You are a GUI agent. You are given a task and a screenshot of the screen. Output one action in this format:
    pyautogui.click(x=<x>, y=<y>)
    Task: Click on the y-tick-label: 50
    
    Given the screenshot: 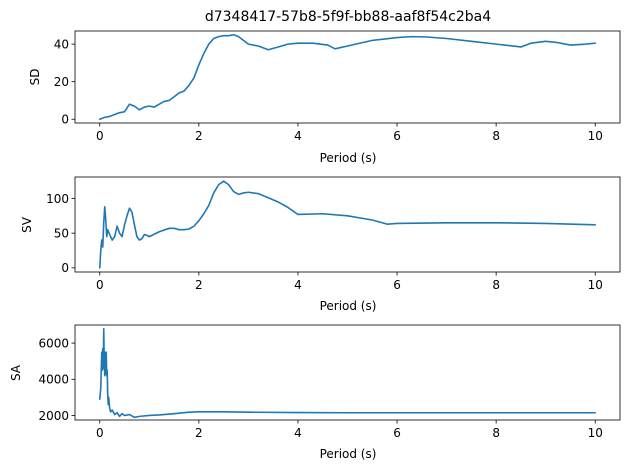 What is the action you would take?
    pyautogui.click(x=61, y=233)
    